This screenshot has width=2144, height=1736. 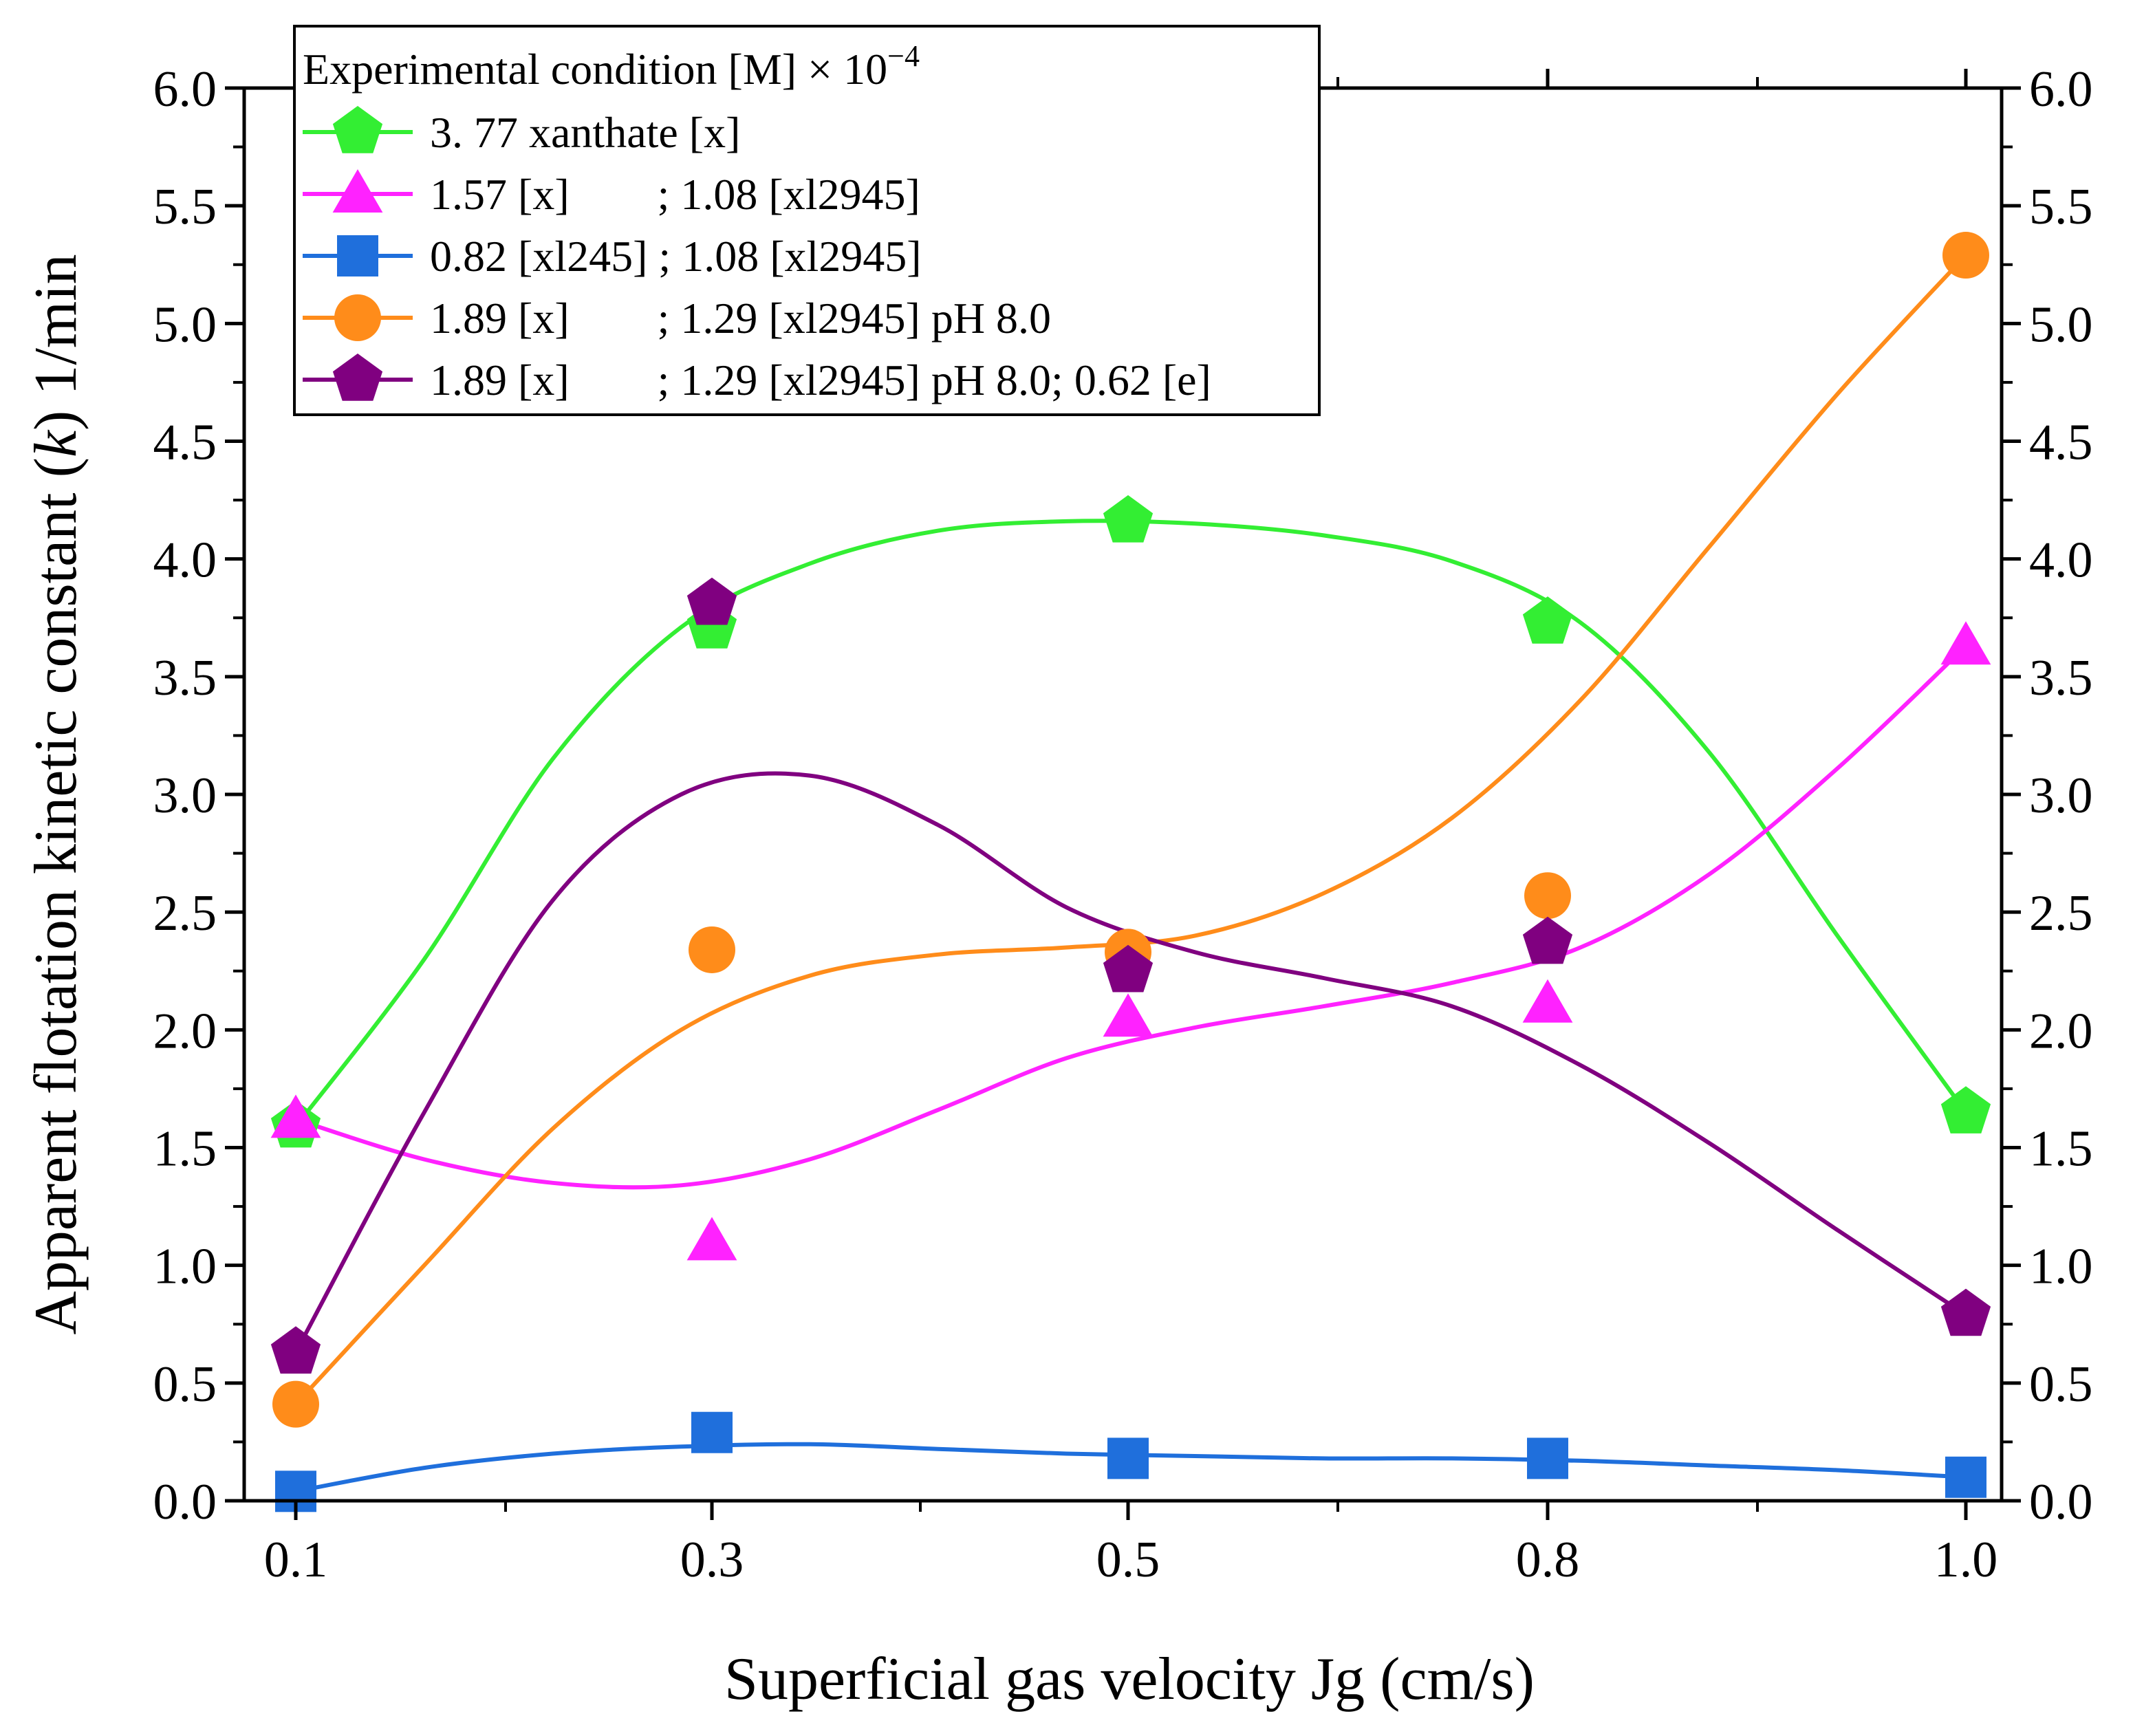 I want to click on y-tick-labels-right: 0.0 0.5 1.0 1.5 2.0 2.5 3.0 3.5 4.0 4.5 5.0 5.5 6.0, so click(x=2061, y=795).